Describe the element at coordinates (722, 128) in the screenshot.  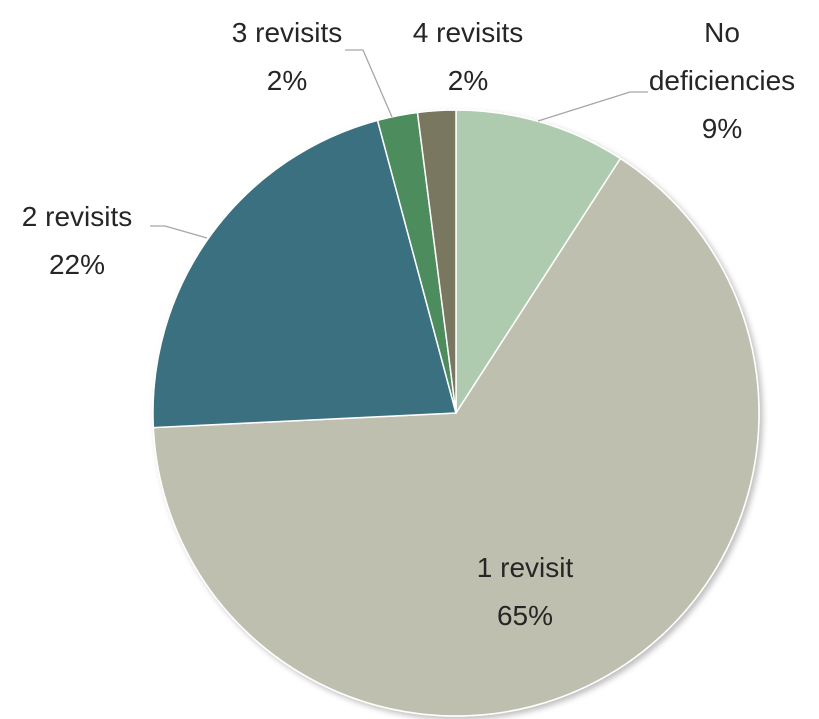
I see `data-label-percent: 9%` at that location.